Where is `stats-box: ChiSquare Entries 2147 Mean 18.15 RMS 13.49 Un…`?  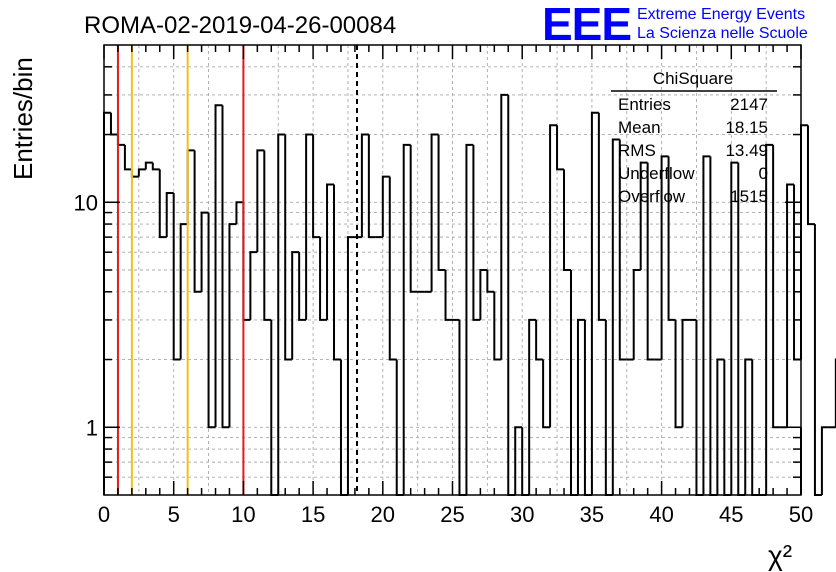
stats-box: ChiSquare Entries 2147 Mean 18.15 RMS 13.49 Un… is located at coordinates (694, 137).